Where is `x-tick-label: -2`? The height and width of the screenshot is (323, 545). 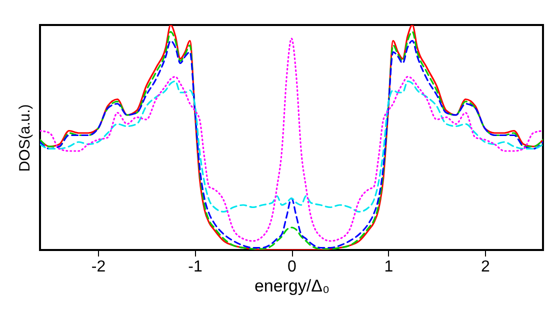 x-tick-label: -2 is located at coordinates (98, 267).